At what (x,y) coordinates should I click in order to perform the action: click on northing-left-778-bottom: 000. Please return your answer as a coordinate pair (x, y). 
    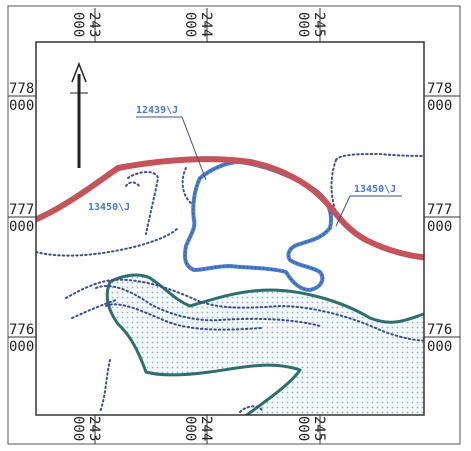
    Looking at the image, I should click on (21, 106).